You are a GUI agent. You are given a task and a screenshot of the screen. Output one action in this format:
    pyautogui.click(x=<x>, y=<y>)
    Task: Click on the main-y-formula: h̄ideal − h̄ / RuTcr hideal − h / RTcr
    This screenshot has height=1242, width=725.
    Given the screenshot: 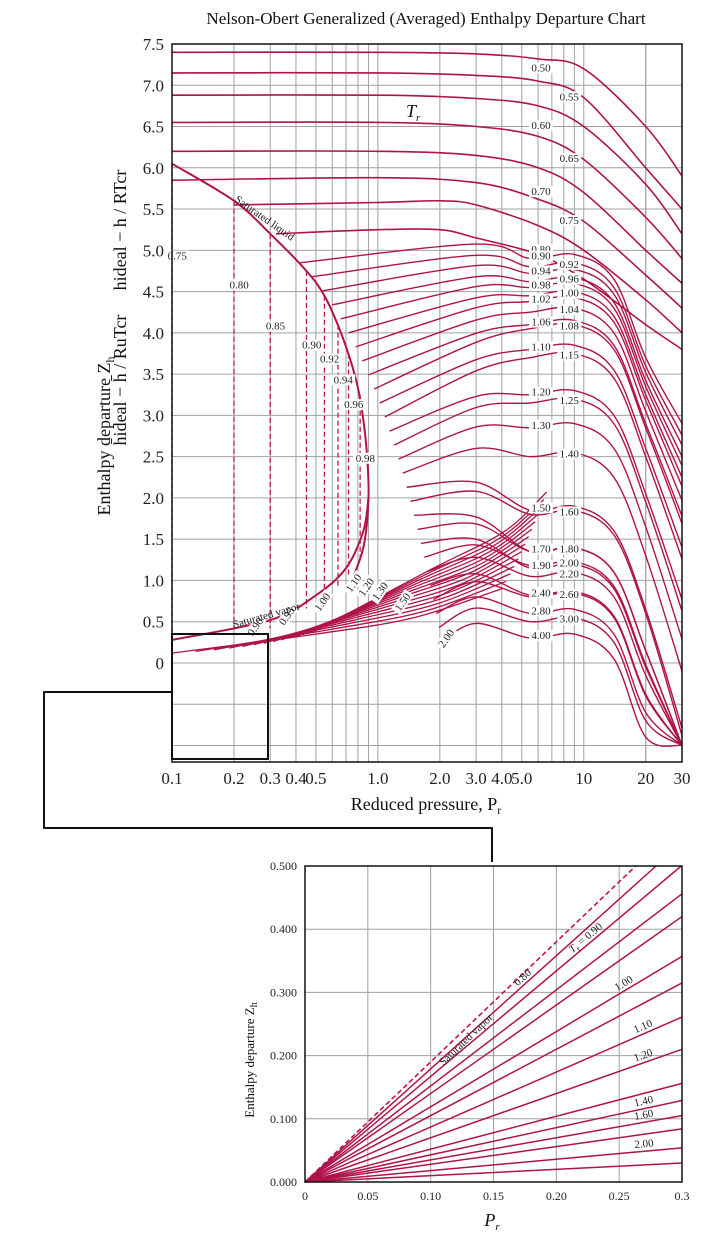 What is the action you would take?
    pyautogui.click(x=120, y=308)
    